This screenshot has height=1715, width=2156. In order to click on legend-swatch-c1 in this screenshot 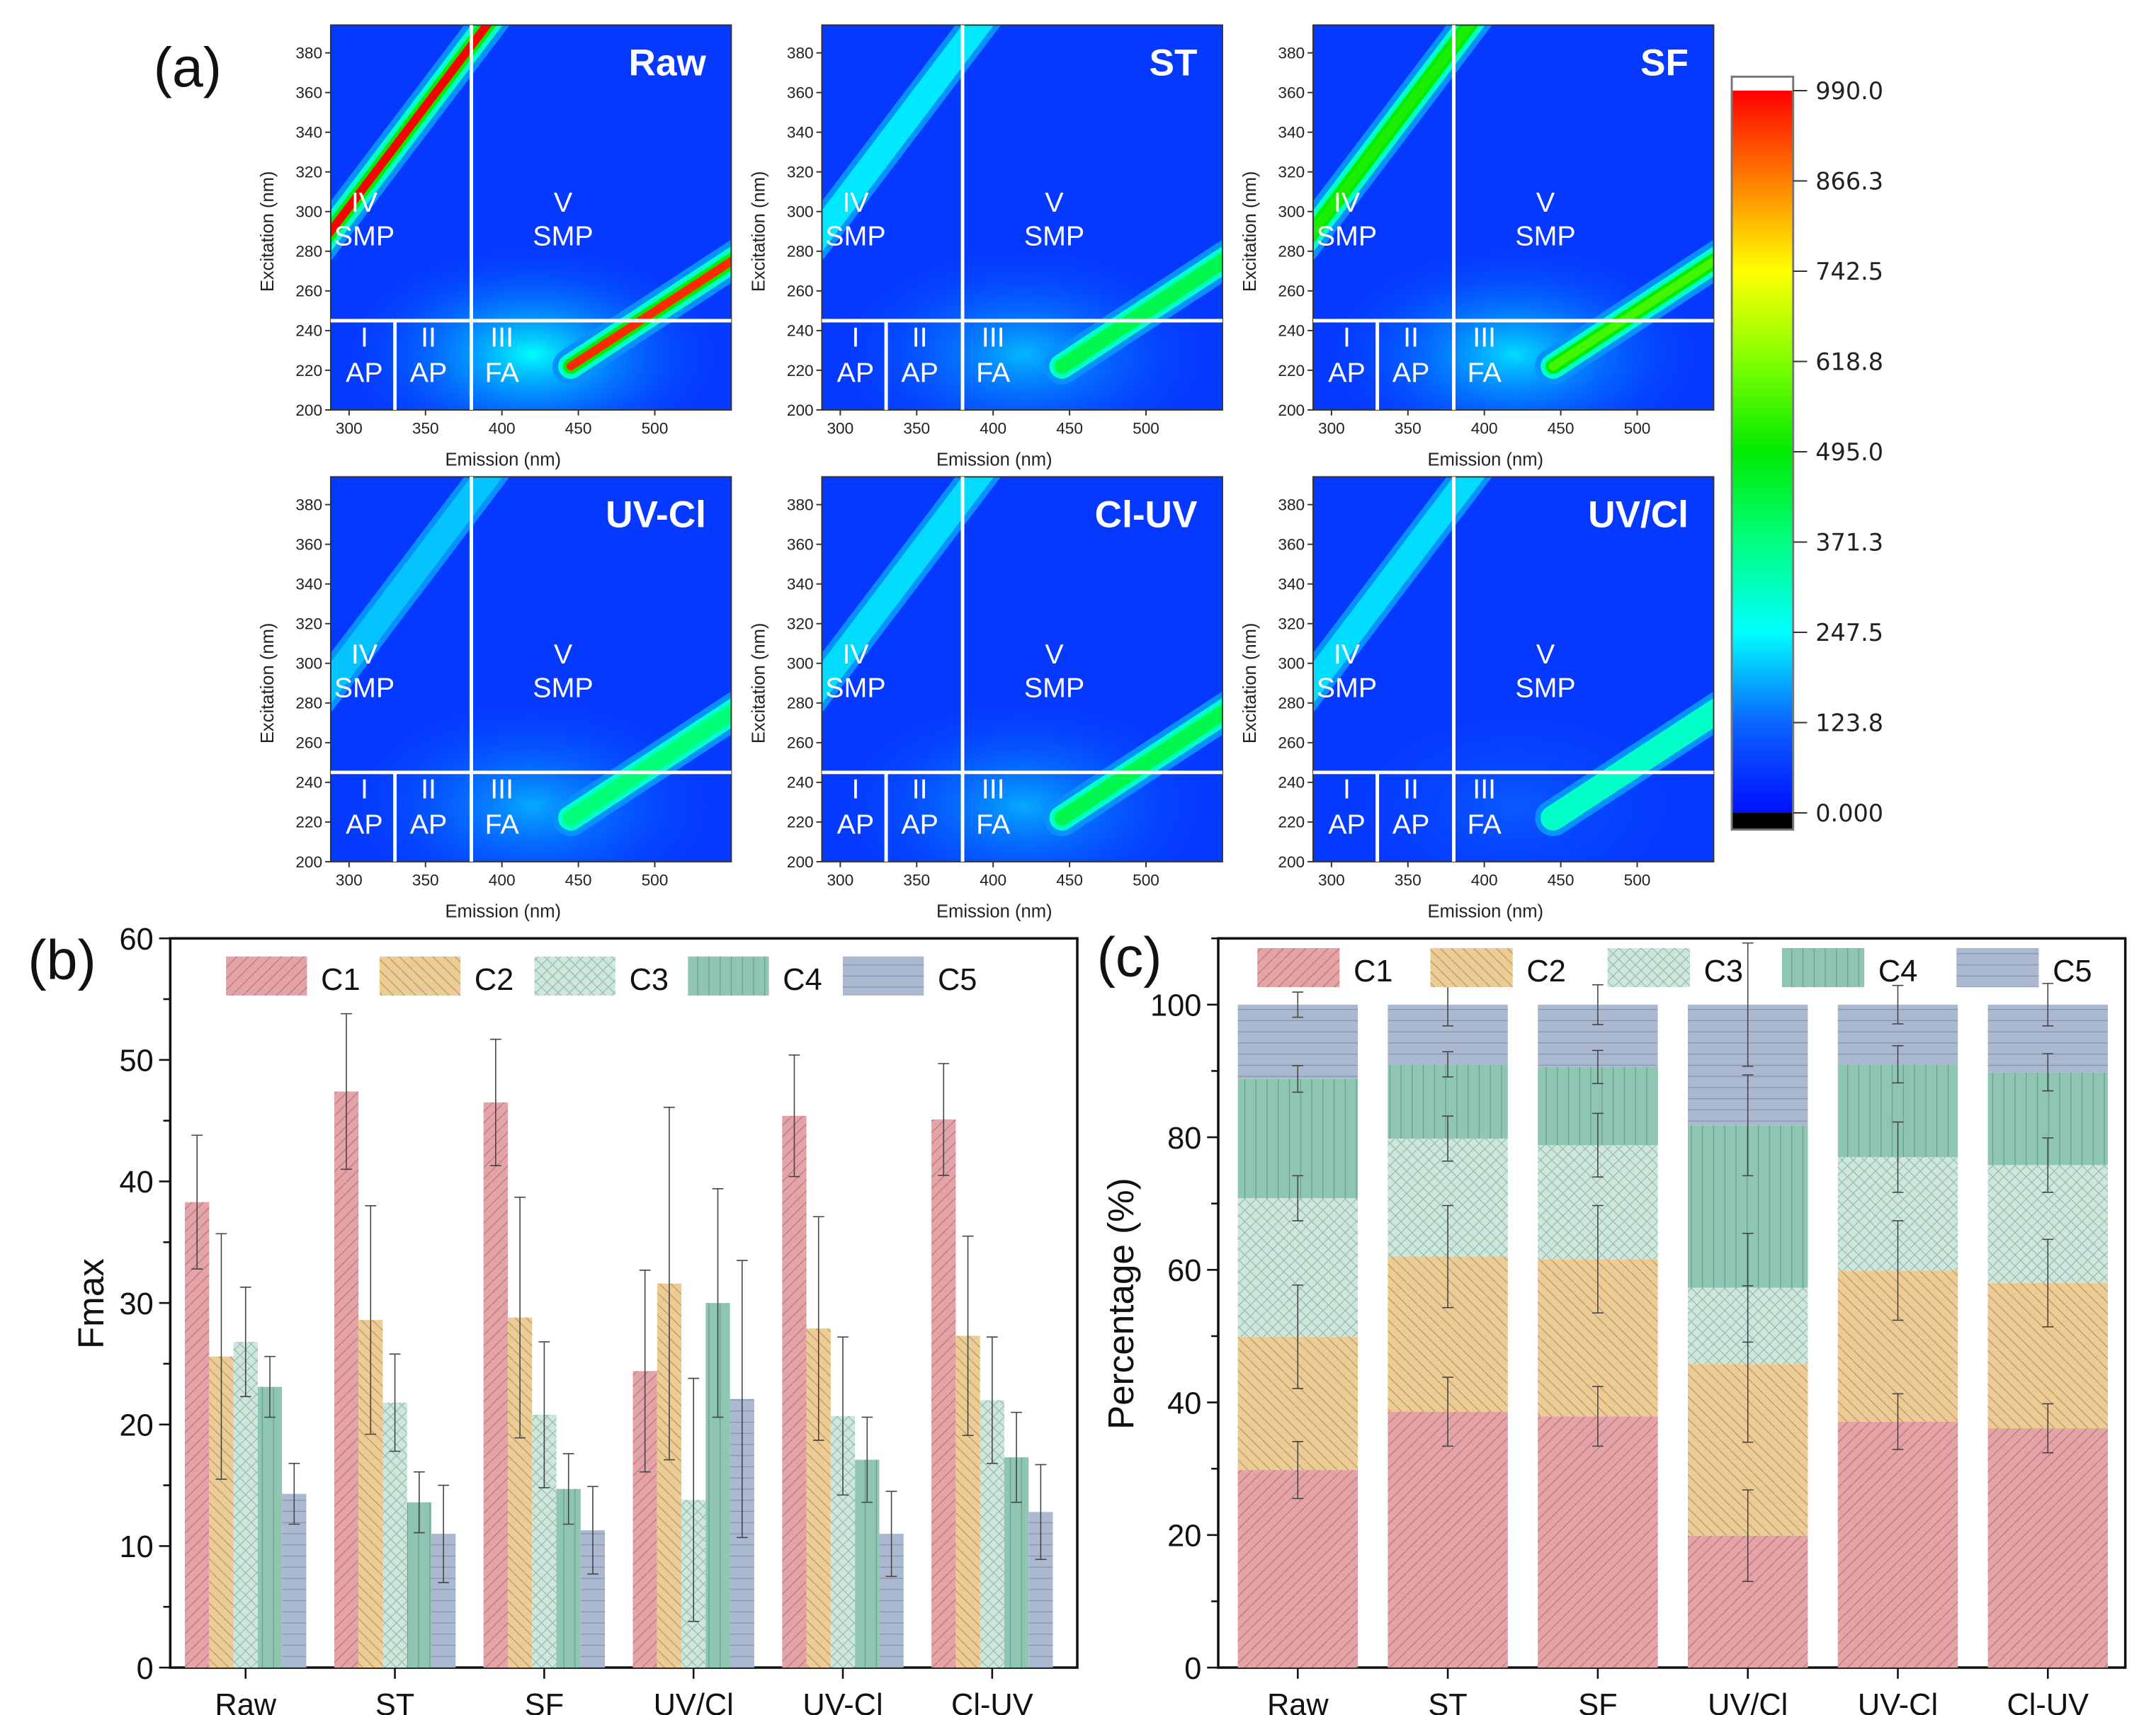, I will do `click(1299, 968)`.